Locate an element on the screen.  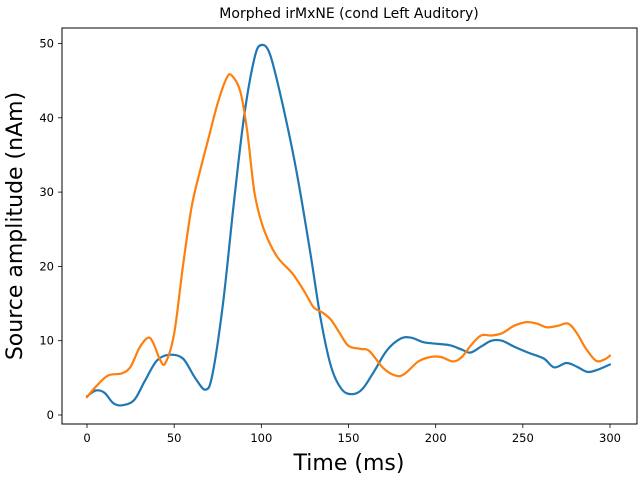
x-tick-label: 0 is located at coordinates (86, 438).